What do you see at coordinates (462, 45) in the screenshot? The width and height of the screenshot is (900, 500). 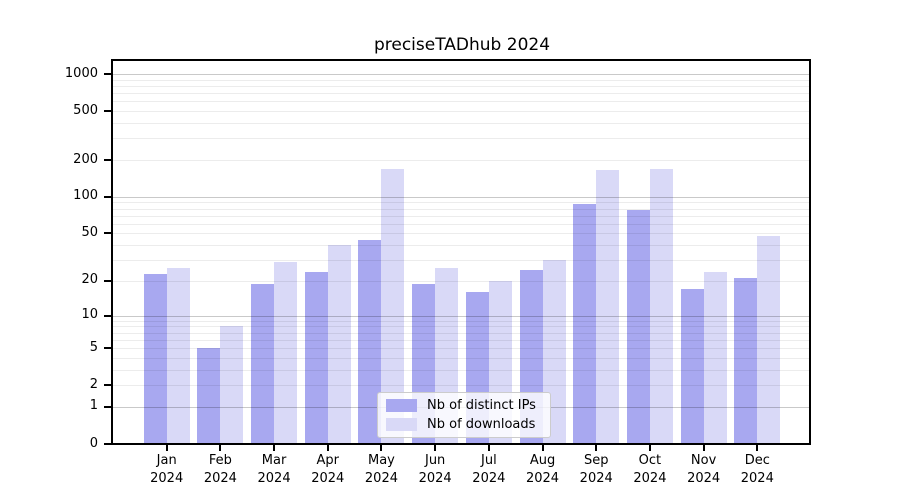 I see `chart-title: preciseTADhub 2024` at bounding box center [462, 45].